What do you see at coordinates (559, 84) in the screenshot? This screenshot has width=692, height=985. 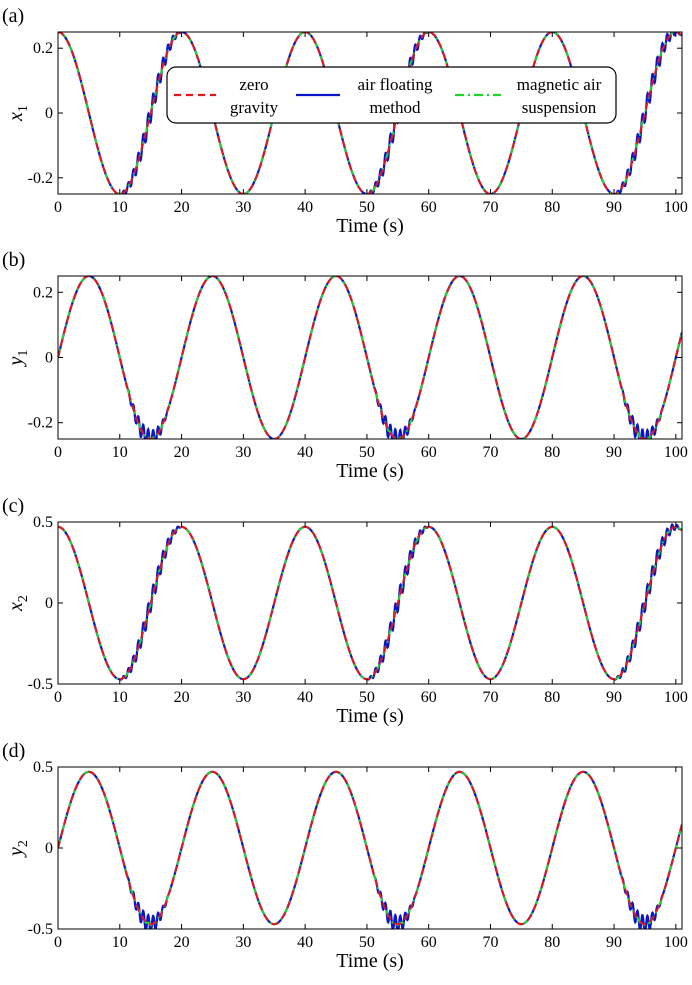 I see `legend-label-3-line1: magnetic air` at bounding box center [559, 84].